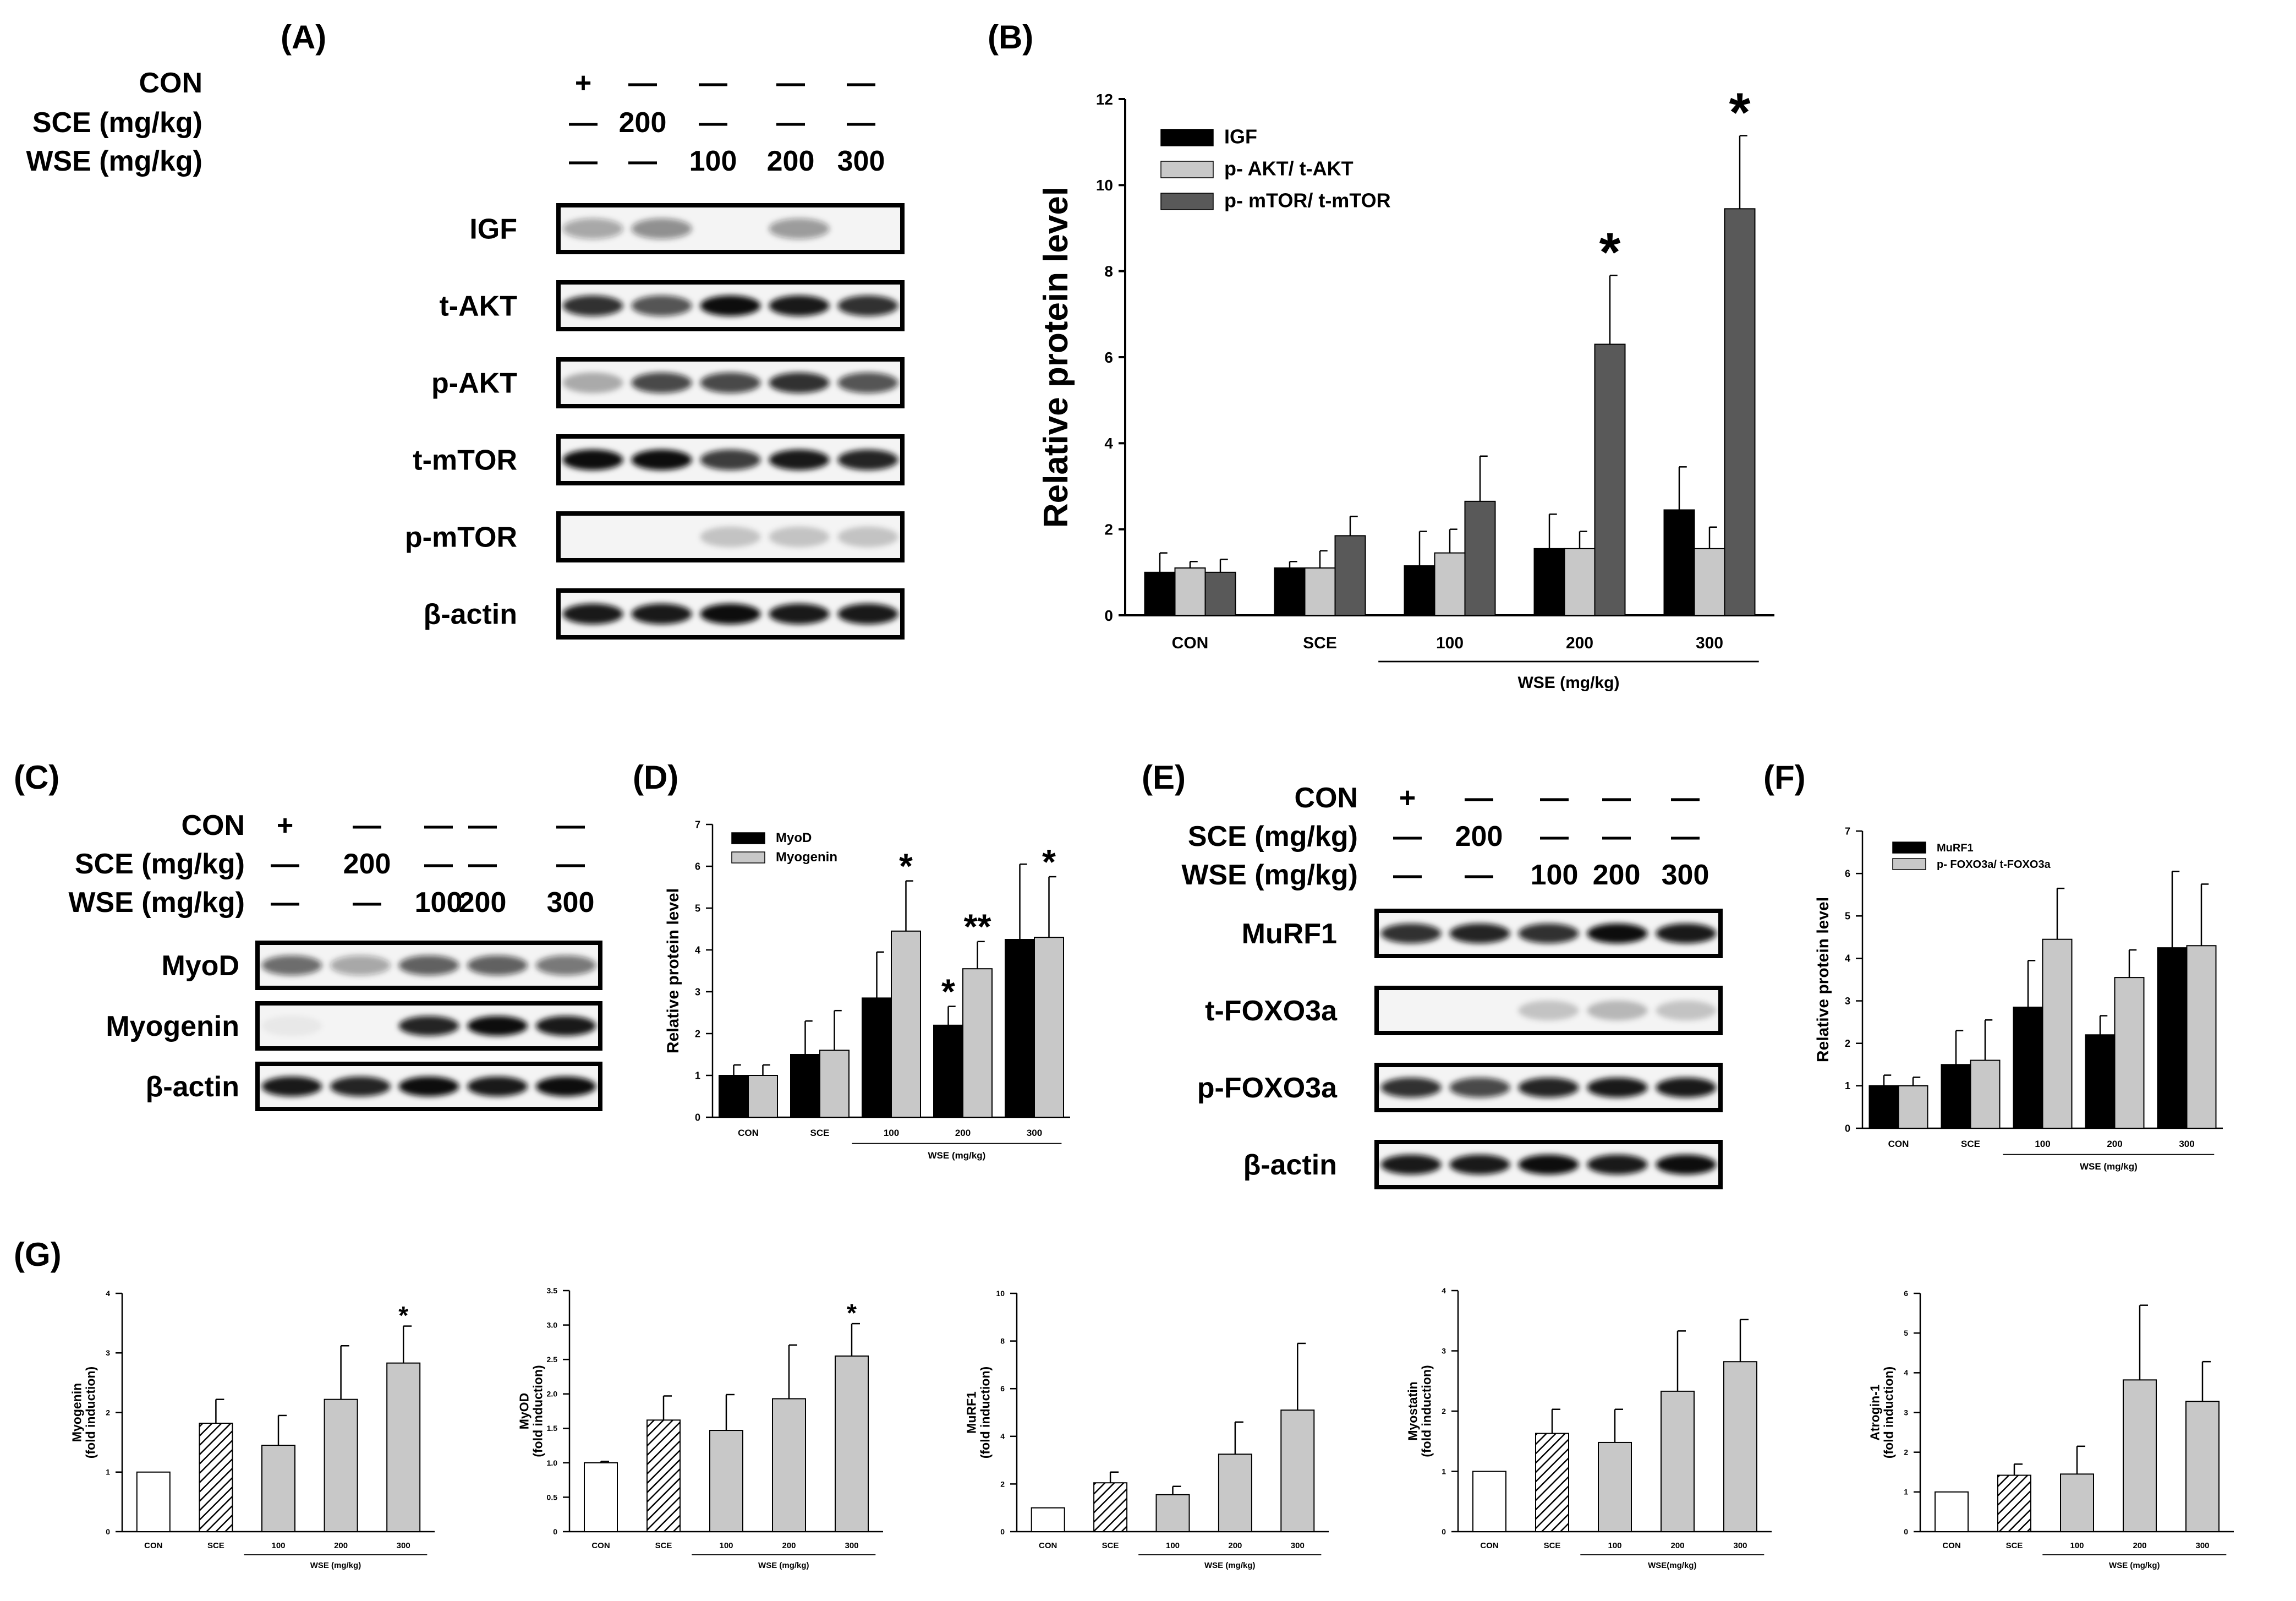  I want to click on y-tick-label: 1.0, so click(552, 1462).